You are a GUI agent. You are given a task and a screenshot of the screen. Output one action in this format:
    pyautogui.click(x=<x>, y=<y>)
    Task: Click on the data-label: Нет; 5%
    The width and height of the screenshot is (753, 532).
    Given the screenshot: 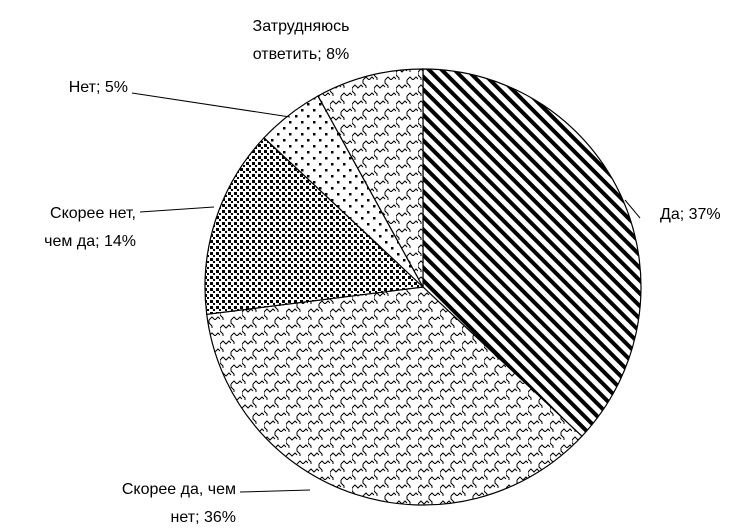 What is the action you would take?
    pyautogui.click(x=98, y=87)
    